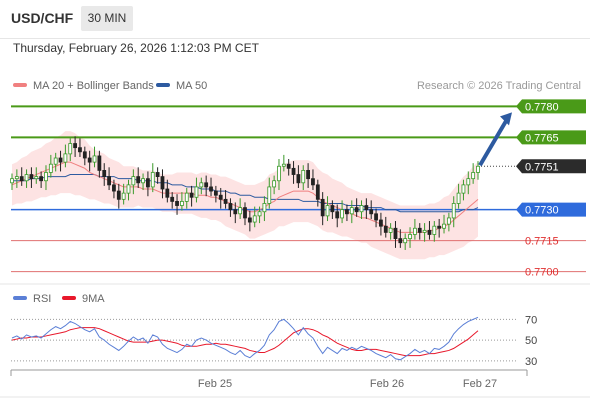 The width and height of the screenshot is (590, 400). Describe the element at coordinates (245, 338) in the screenshot. I see `rsi-line` at that location.